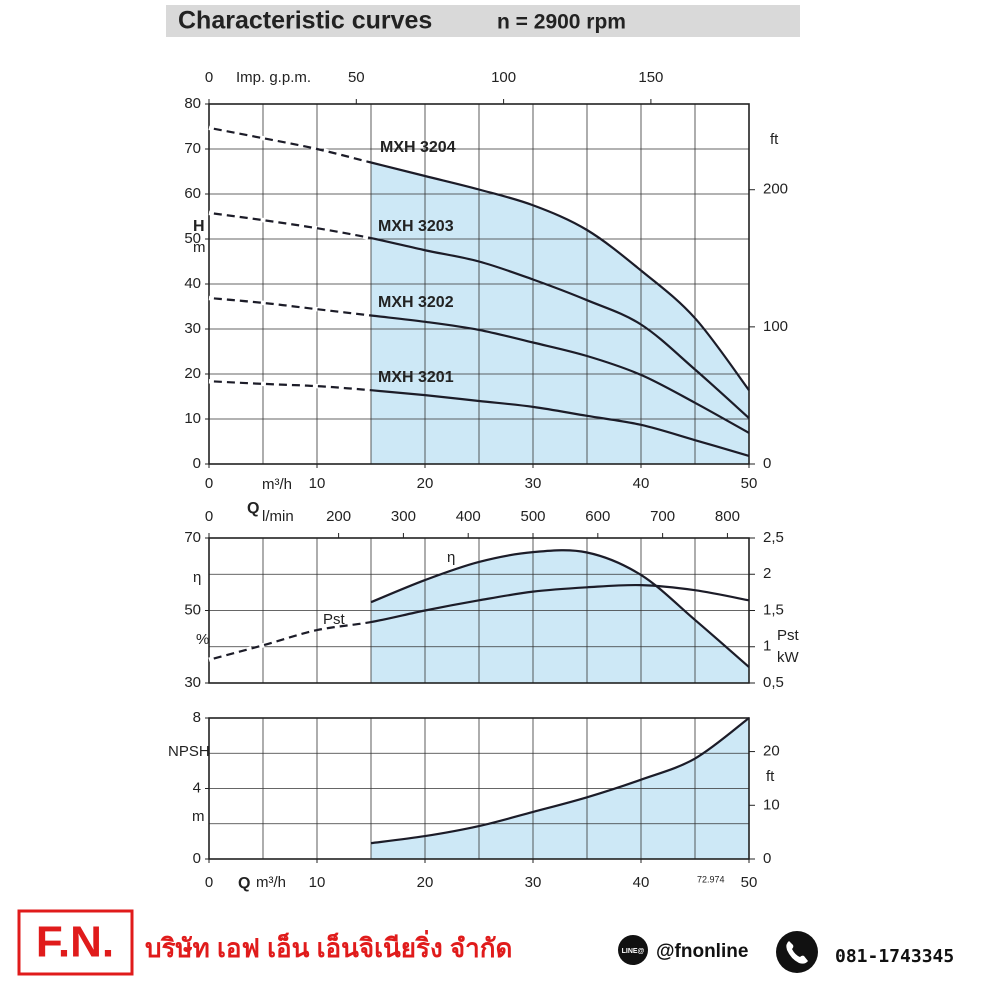 The width and height of the screenshot is (1000, 1000). Describe the element at coordinates (775, 326) in the screenshot. I see `y2-tick-label: 100` at that location.